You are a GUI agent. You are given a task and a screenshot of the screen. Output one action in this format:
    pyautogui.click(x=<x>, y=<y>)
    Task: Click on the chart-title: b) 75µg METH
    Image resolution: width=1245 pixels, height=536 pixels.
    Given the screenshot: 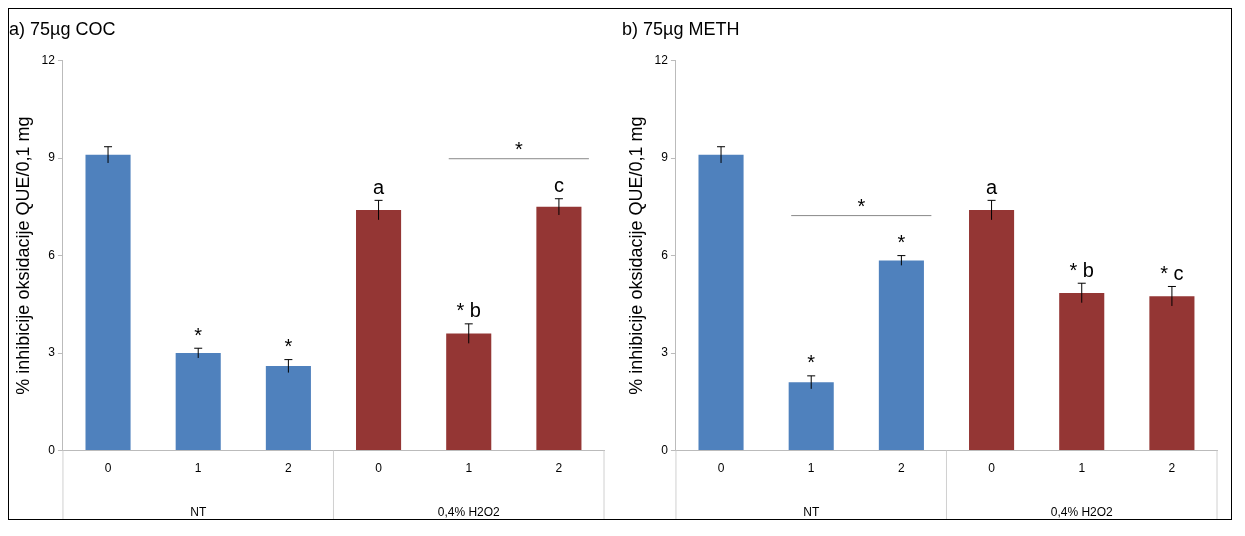 What is the action you would take?
    pyautogui.click(x=681, y=28)
    